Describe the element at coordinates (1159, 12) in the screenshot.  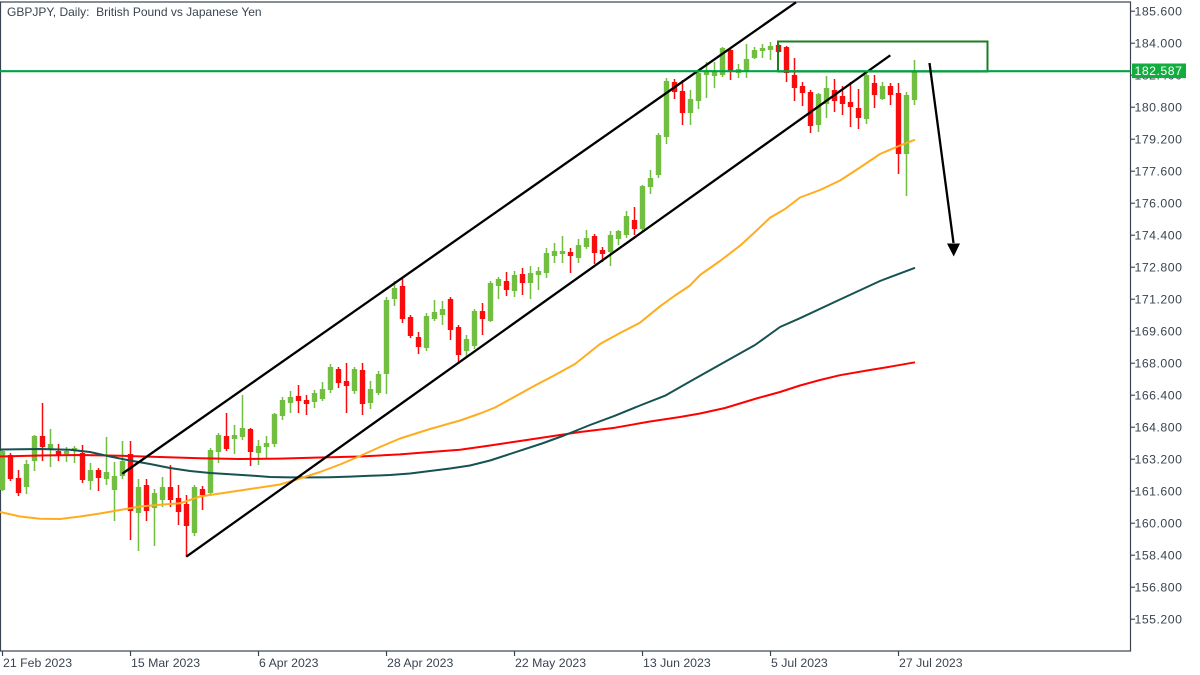
I see `svg-text: 185.600` at that location.